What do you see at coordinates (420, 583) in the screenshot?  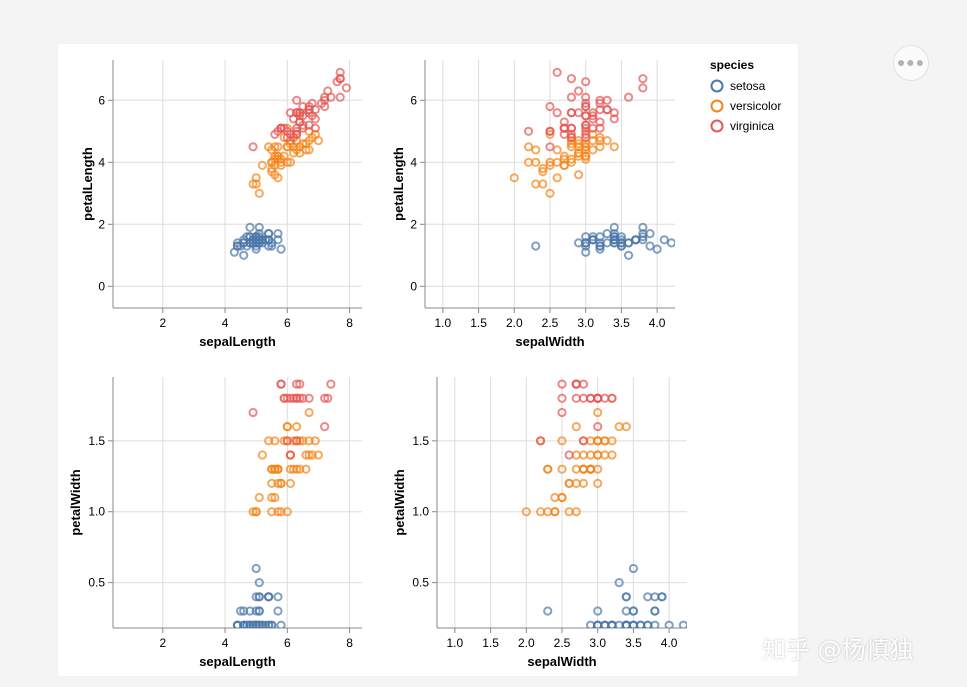 I see `y-tick-label: 0.5` at bounding box center [420, 583].